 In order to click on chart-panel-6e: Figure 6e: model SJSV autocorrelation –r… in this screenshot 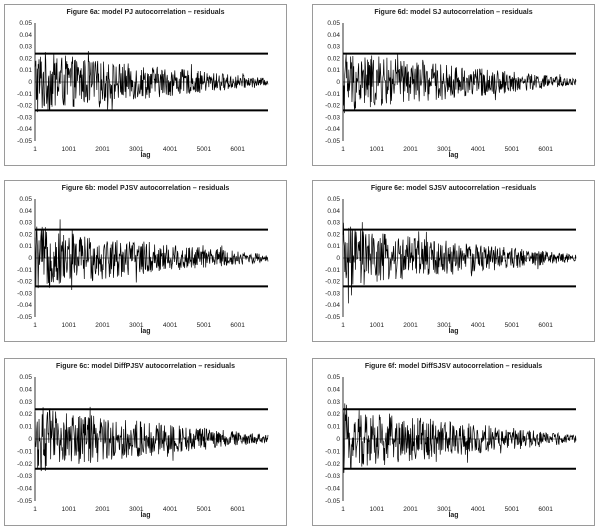, I will do `click(453, 261)`.